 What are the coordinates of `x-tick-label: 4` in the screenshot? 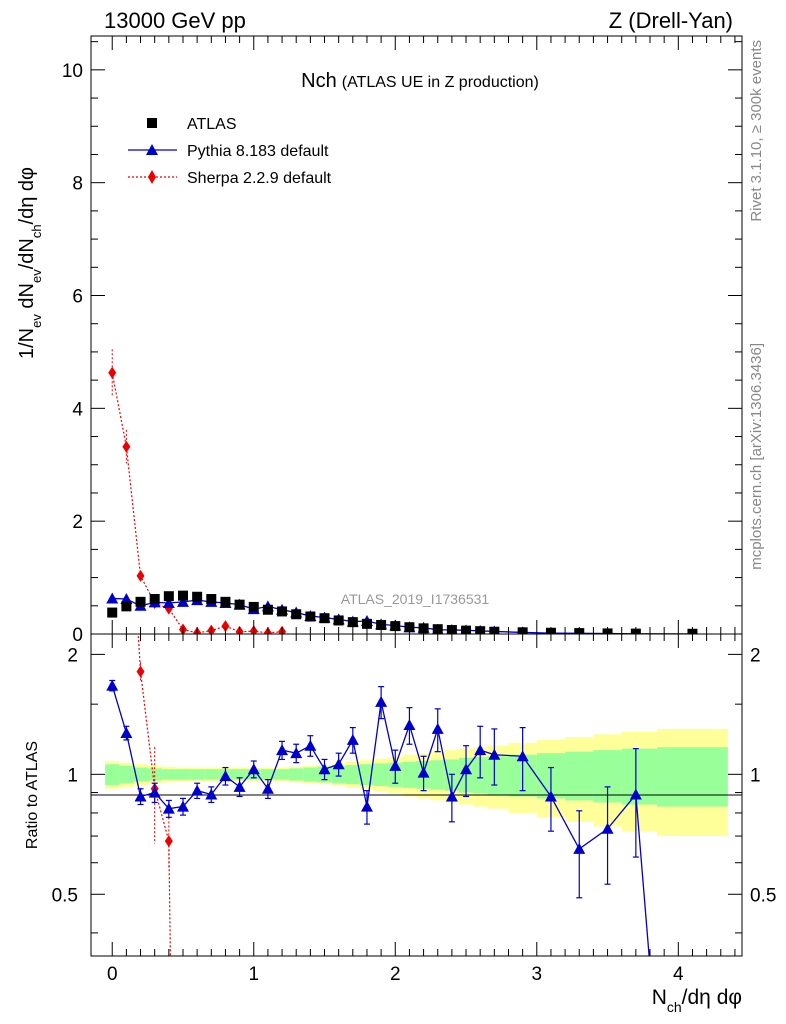 It's located at (678, 974).